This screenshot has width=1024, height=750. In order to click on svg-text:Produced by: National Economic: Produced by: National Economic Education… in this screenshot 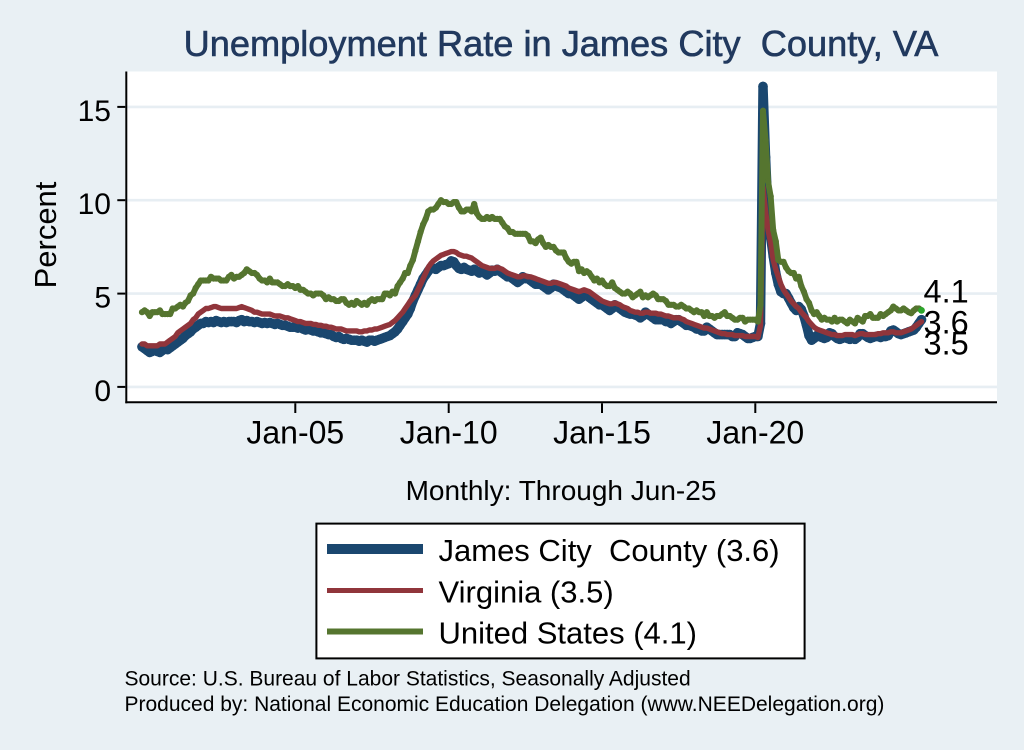, I will do `click(505, 704)`.